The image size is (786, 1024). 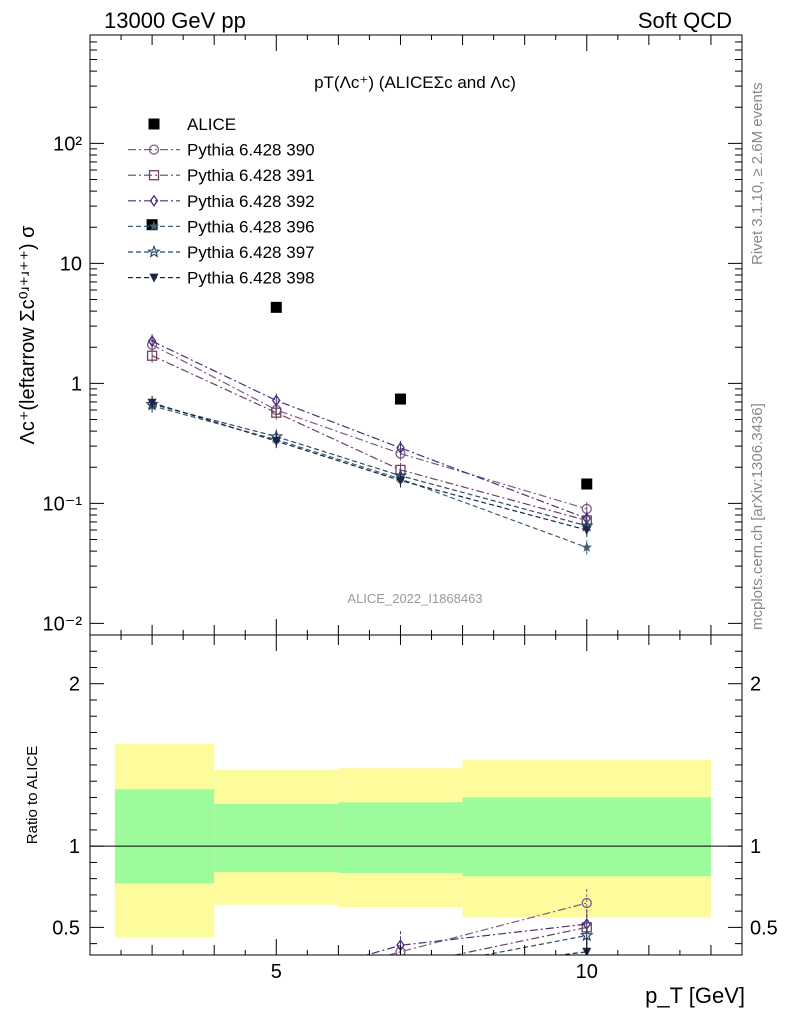 What do you see at coordinates (757, 516) in the screenshot?
I see `mcplots-label: mcplots.cern.ch [arXiv:1306.3436]` at bounding box center [757, 516].